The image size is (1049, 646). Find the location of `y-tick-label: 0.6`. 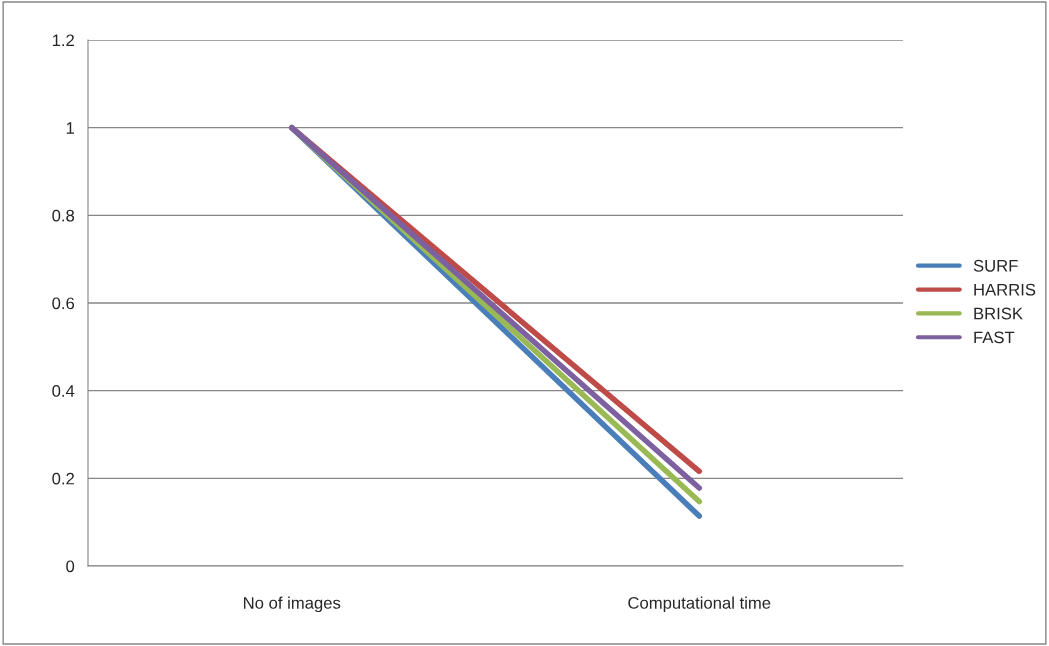

y-tick-label: 0.6 is located at coordinates (63, 303).